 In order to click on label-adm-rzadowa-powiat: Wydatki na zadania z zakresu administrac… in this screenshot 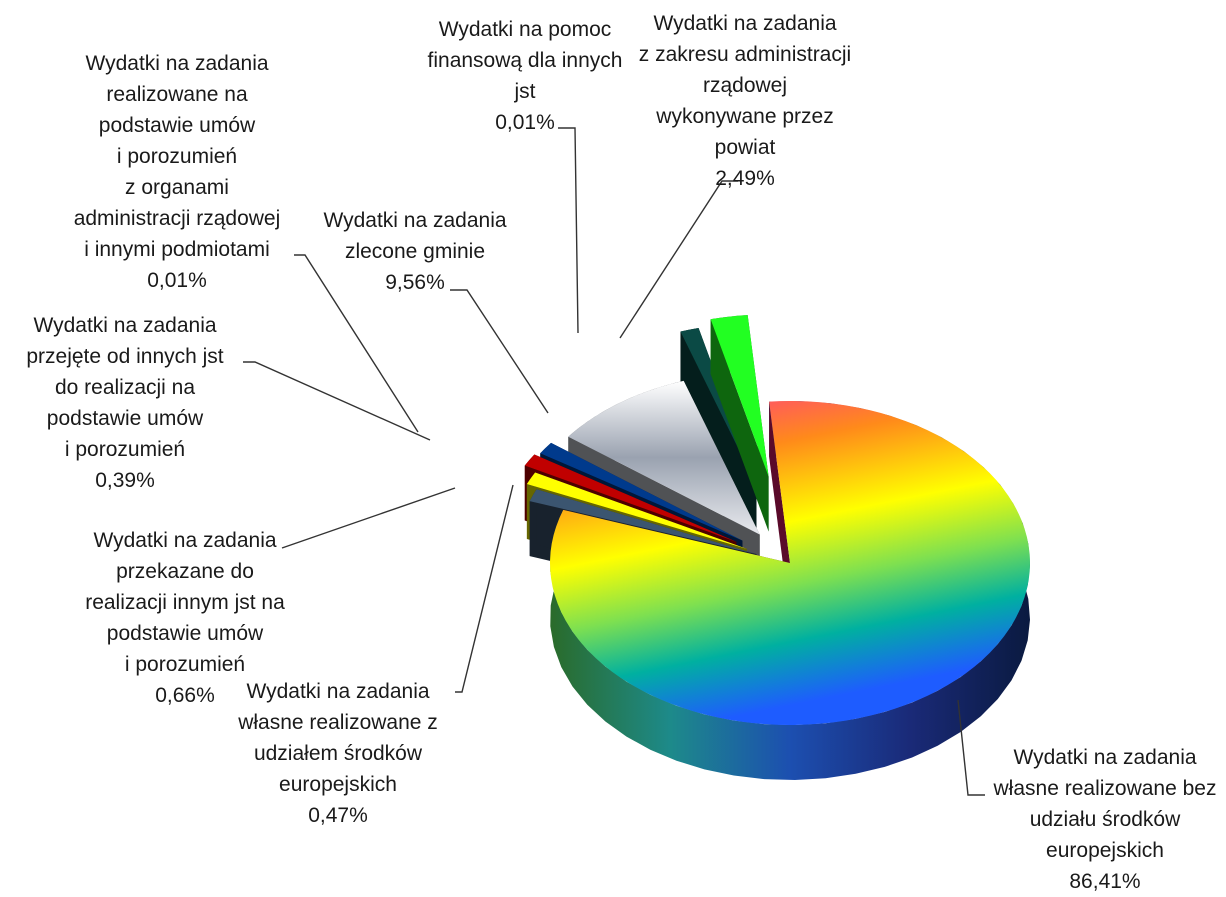, I will do `click(745, 101)`.